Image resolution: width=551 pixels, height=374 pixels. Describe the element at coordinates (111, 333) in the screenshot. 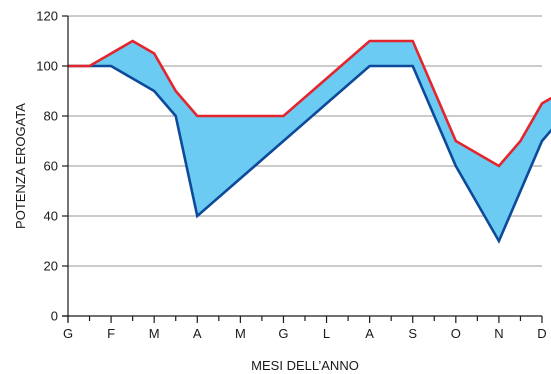

I see `x-tick-label: F` at that location.